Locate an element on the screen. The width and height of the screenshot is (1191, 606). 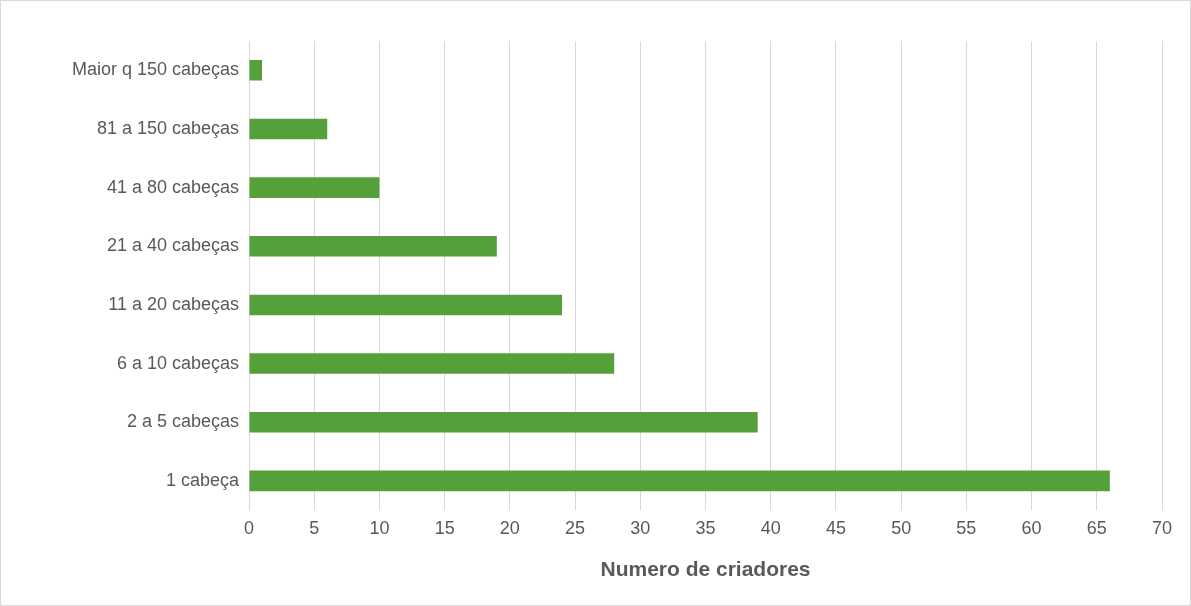
x-tick-label: 65 is located at coordinates (1096, 527).